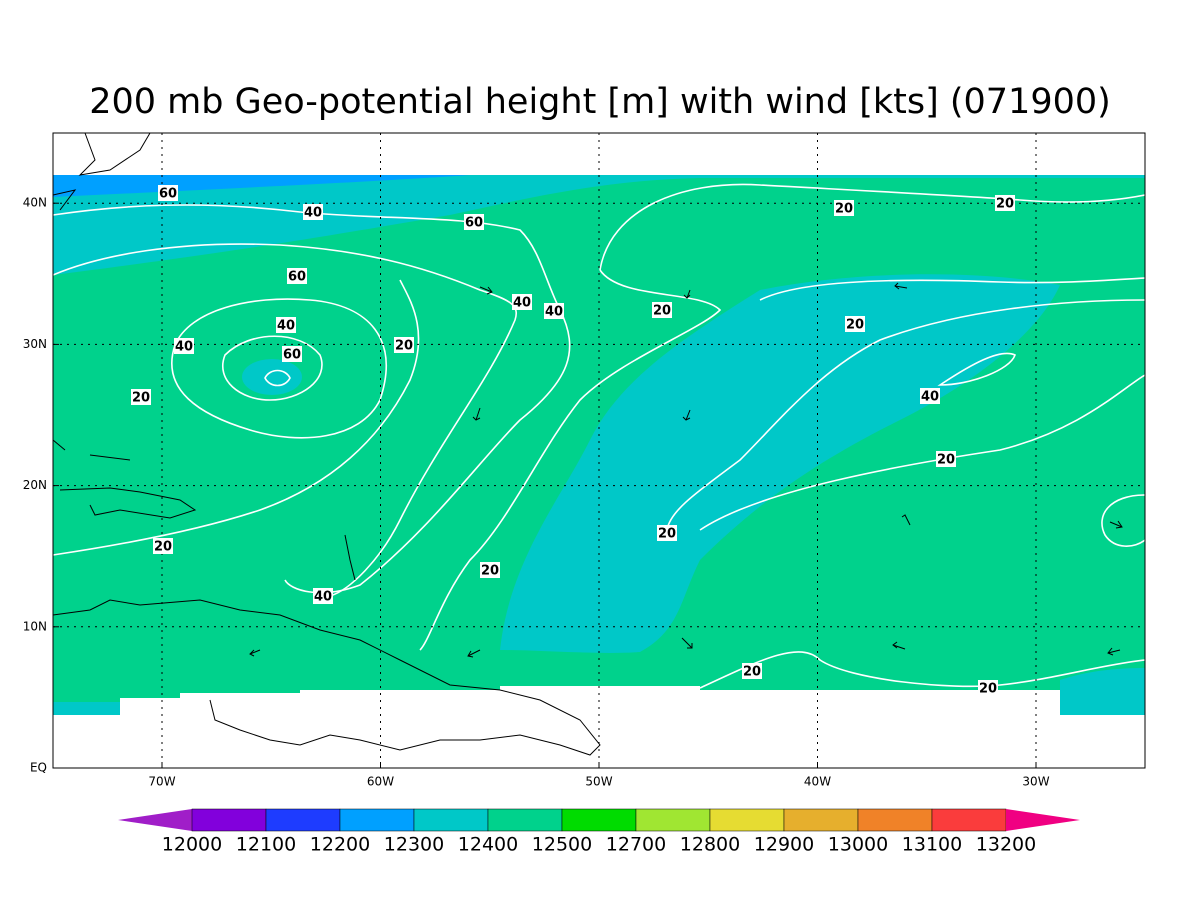  What do you see at coordinates (598, 782) in the screenshot?
I see `lon-label: 50W` at bounding box center [598, 782].